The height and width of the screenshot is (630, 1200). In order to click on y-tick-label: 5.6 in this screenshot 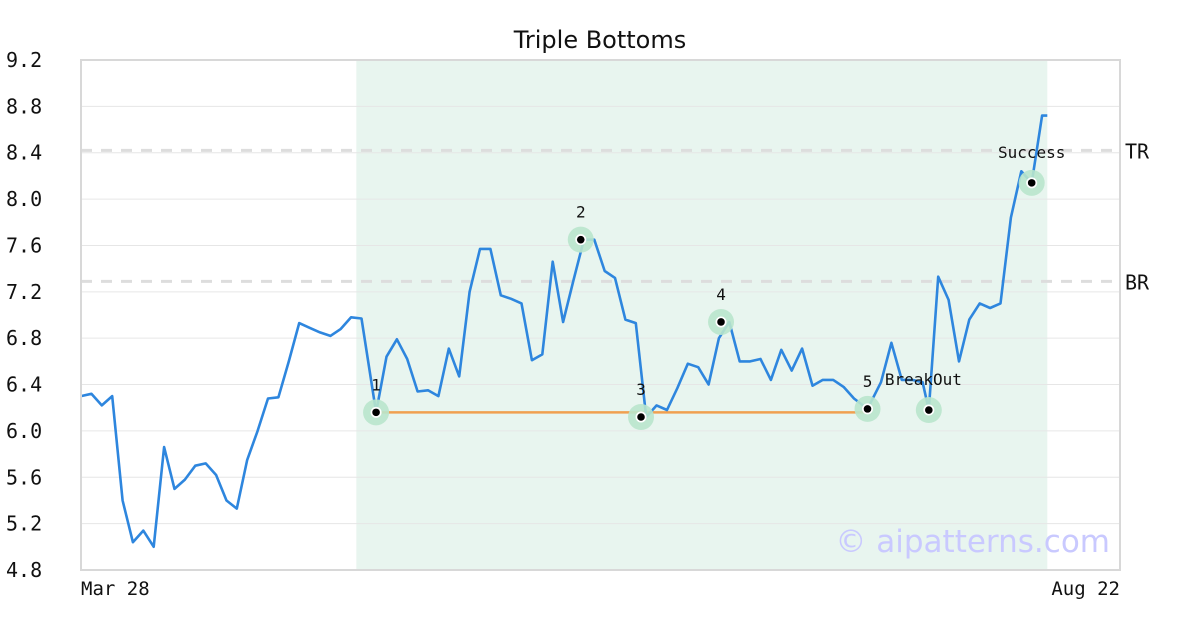, I will do `click(24, 477)`.